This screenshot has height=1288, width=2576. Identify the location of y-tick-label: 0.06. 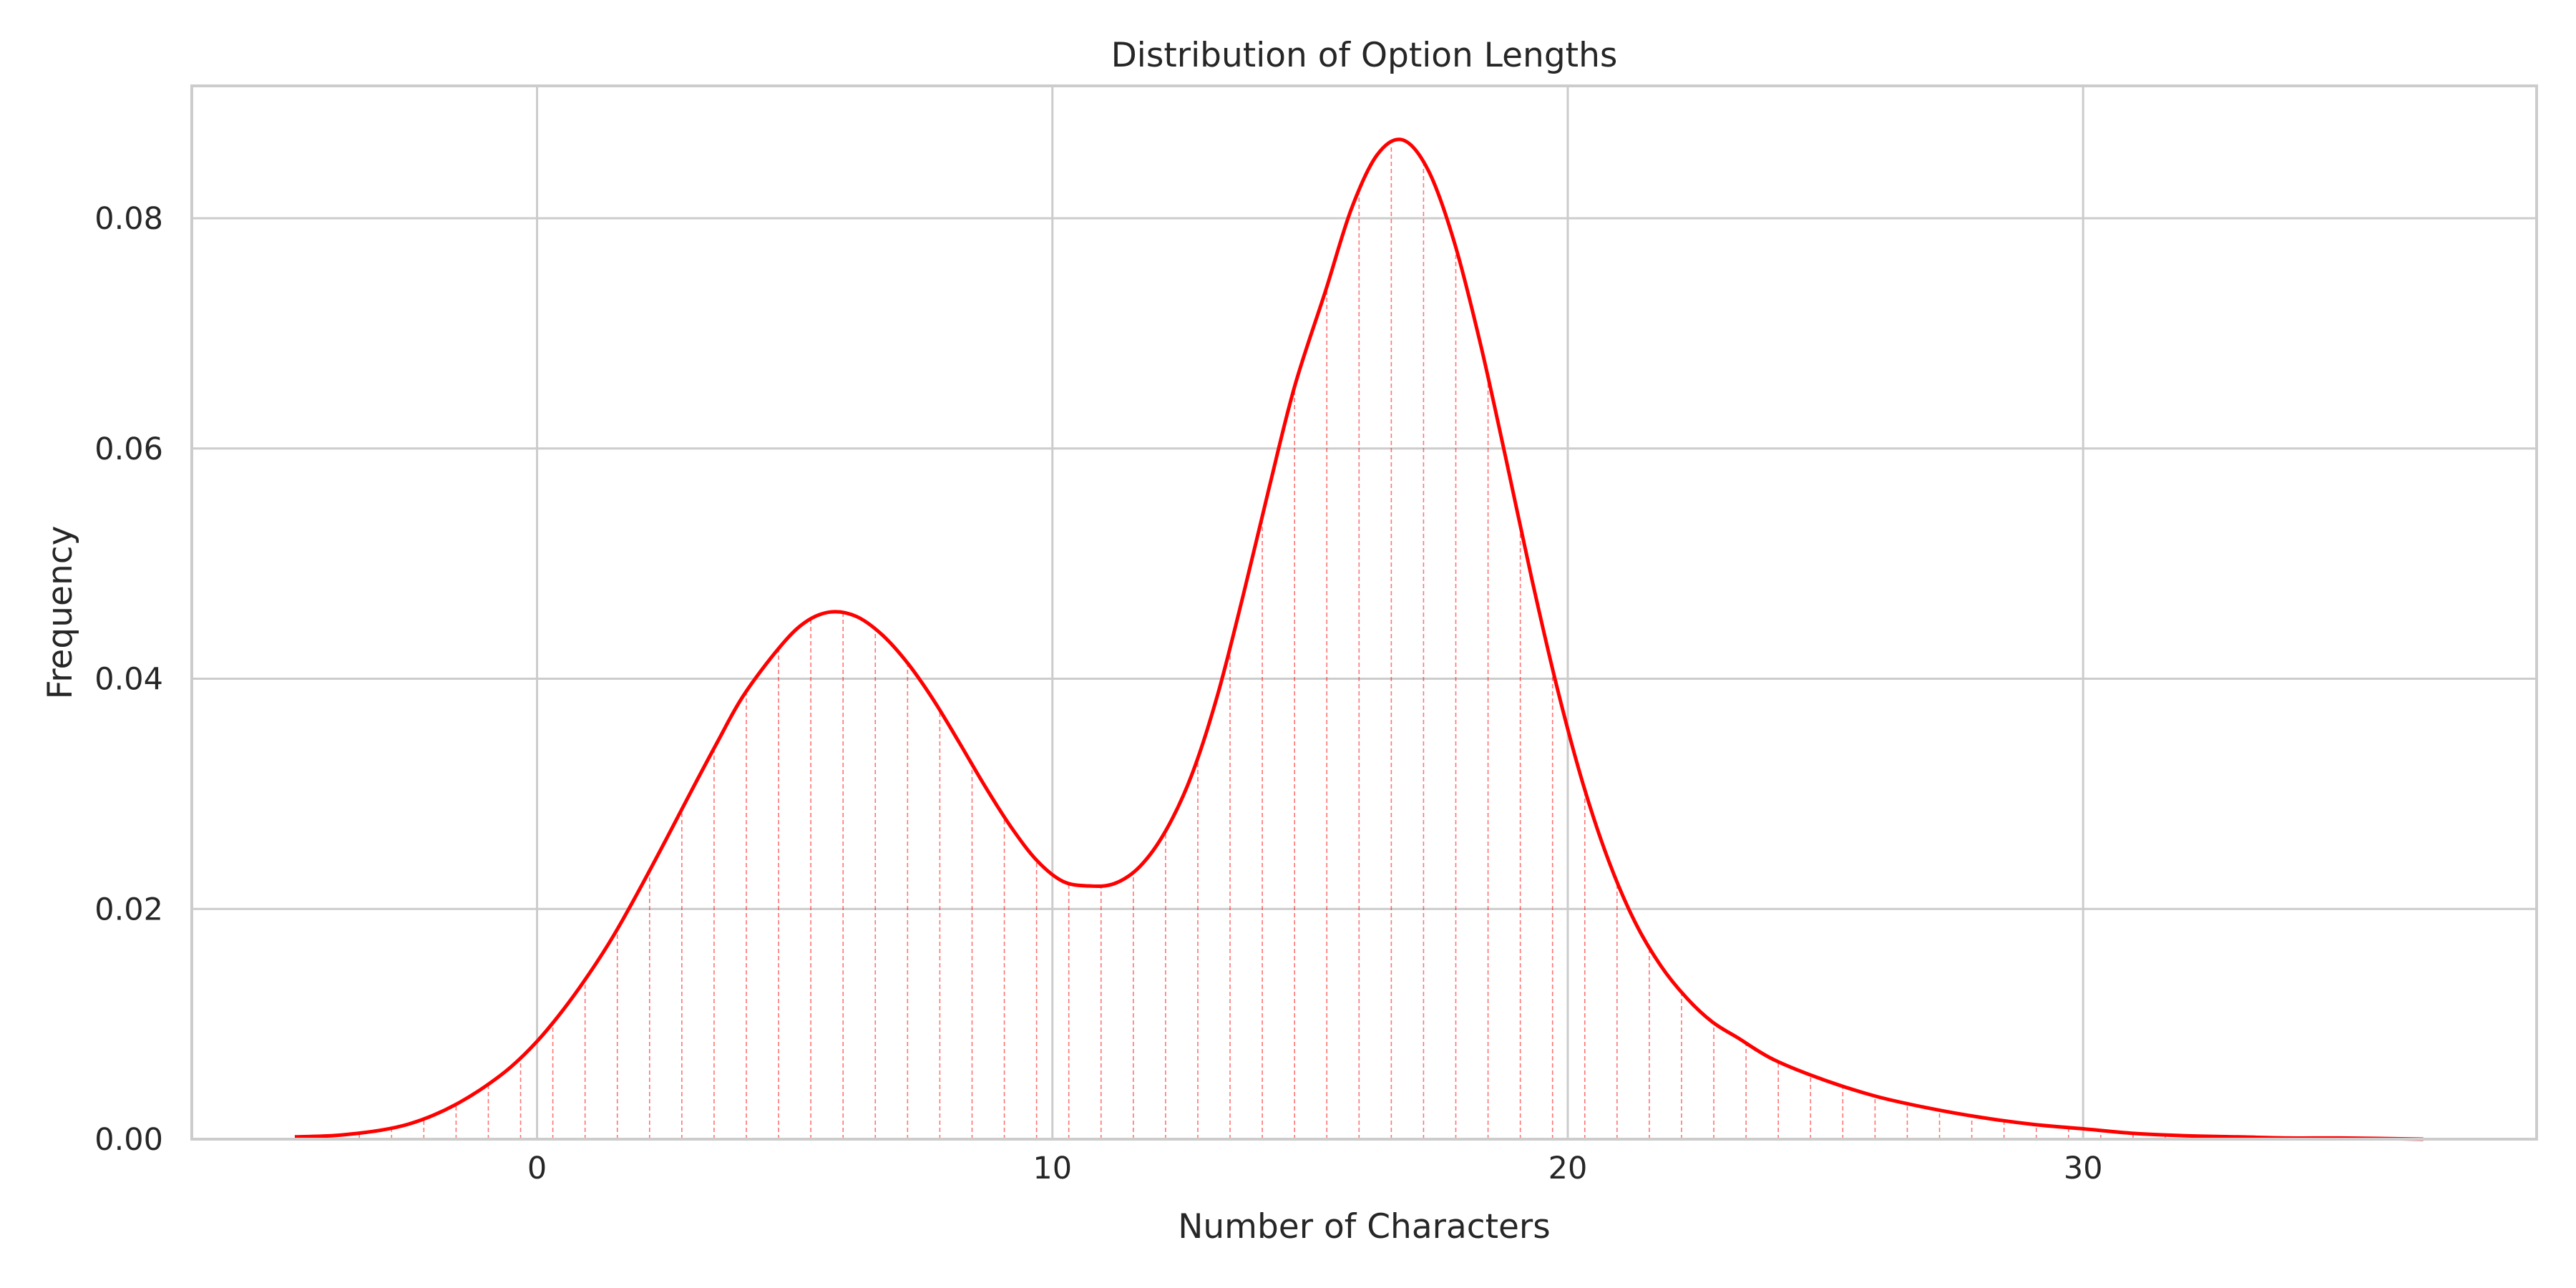
(128, 449).